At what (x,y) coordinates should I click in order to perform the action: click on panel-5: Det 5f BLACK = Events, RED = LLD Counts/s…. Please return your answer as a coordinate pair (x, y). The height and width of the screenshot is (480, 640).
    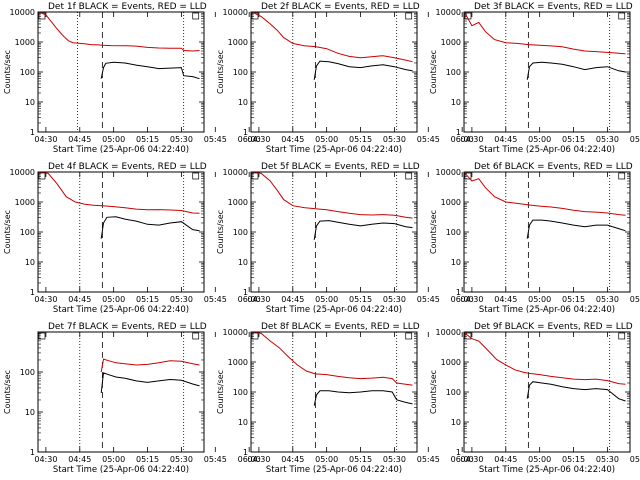
    Looking at the image, I should click on (345, 238).